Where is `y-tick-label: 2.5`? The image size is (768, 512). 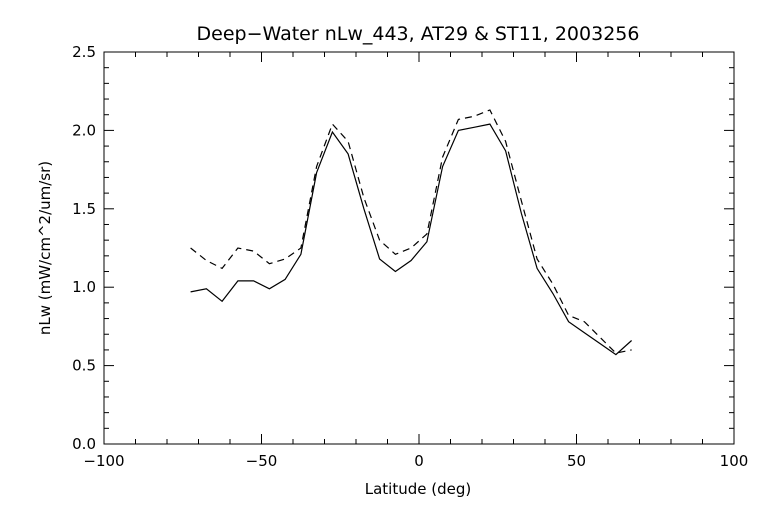
y-tick-label: 2.5 is located at coordinates (84, 52).